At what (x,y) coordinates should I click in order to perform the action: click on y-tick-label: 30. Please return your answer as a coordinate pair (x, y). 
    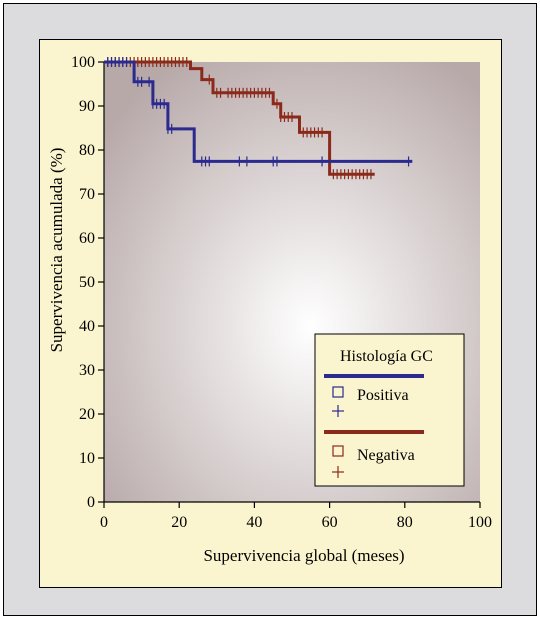
    Looking at the image, I should click on (87, 370).